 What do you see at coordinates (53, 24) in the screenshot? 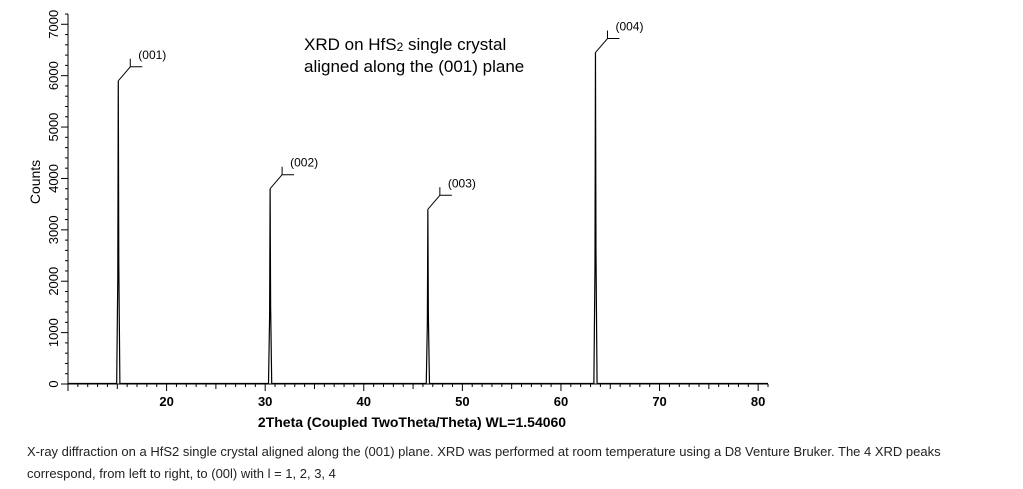
I see `y-tick-label: 7000` at bounding box center [53, 24].